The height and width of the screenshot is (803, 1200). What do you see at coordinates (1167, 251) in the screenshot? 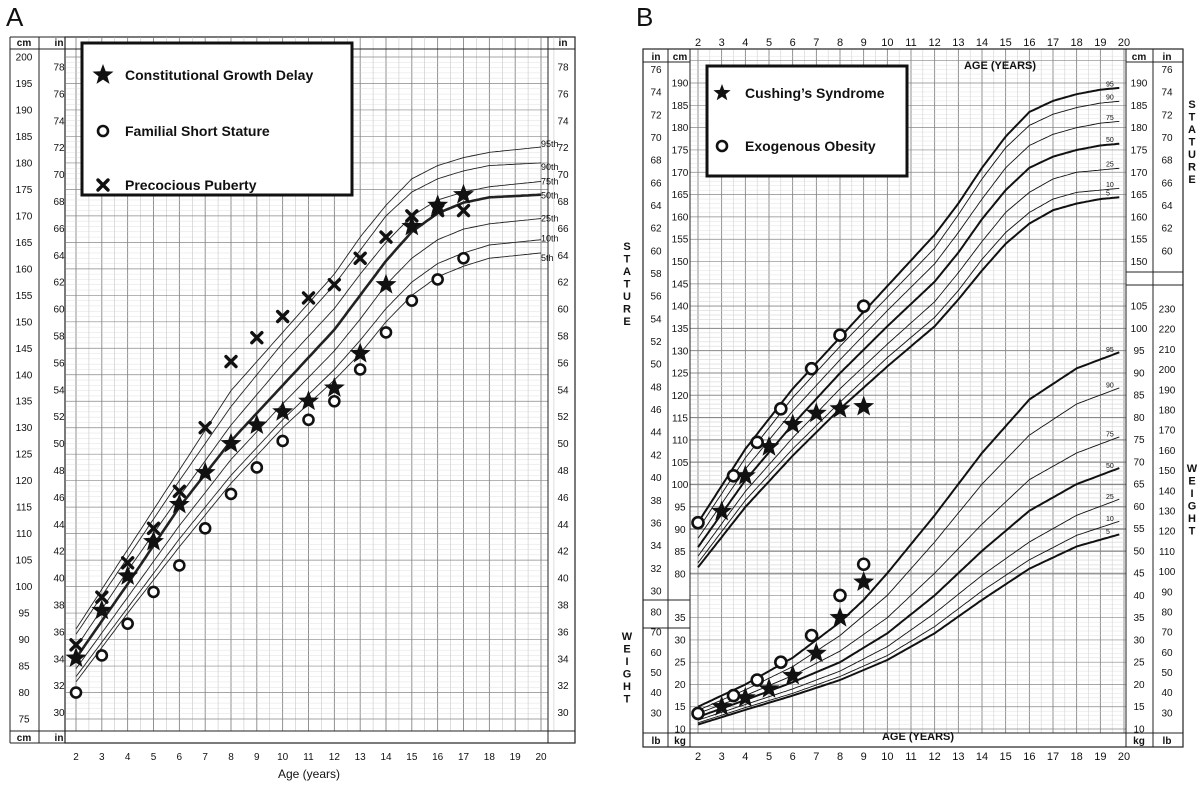
I see `y-tick-stature-in-right: 60` at bounding box center [1167, 251].